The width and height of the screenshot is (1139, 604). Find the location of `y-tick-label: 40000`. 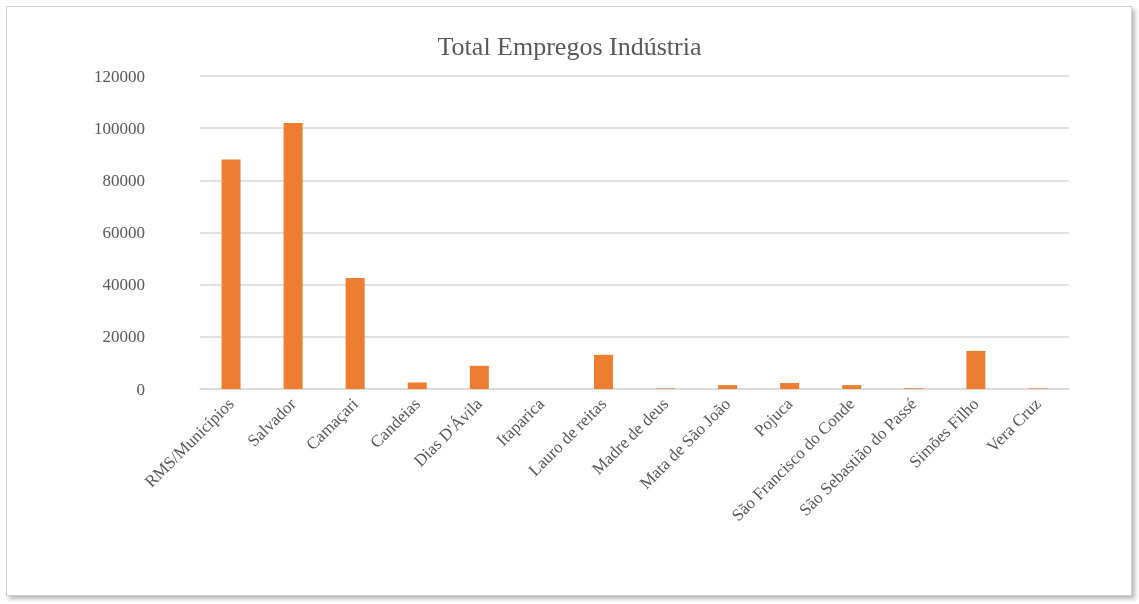

y-tick-label: 40000 is located at coordinates (123, 285).